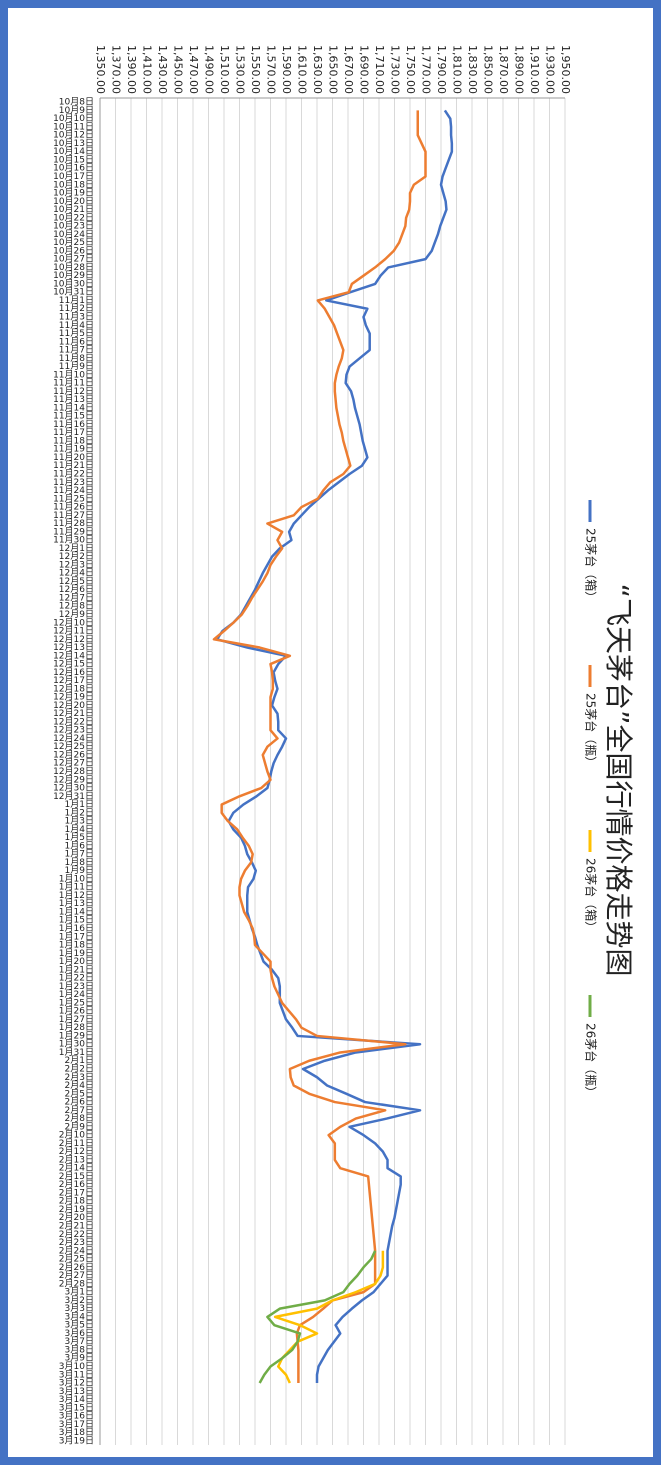 The height and width of the screenshot is (1465, 661). I want to click on y-tick-label: 1,590.00, so click(286, 69).